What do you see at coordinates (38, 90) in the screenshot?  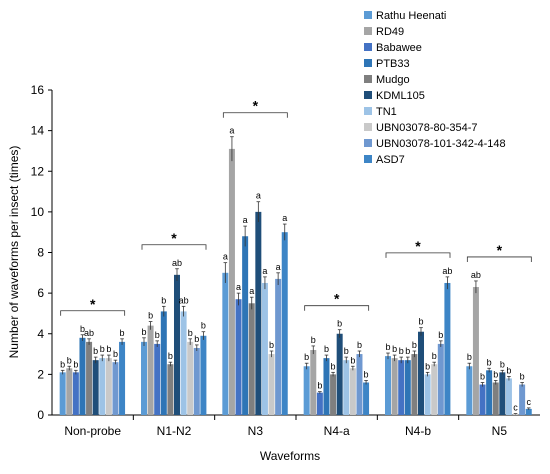 I see `y-tick-label: 16` at bounding box center [38, 90].